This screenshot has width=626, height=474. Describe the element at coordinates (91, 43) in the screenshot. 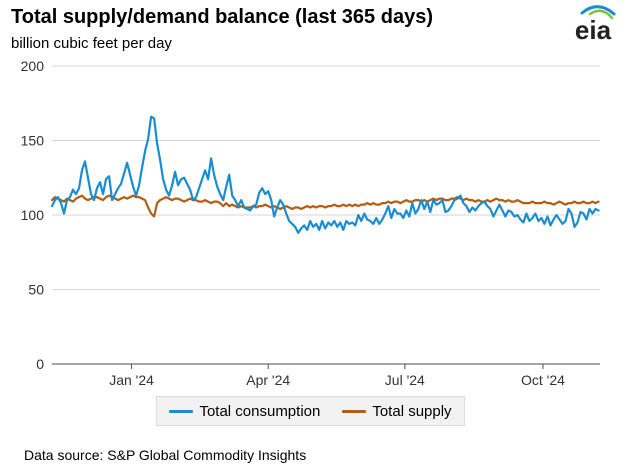

I see `chart-subtitle: billion cubic feet per day` at that location.